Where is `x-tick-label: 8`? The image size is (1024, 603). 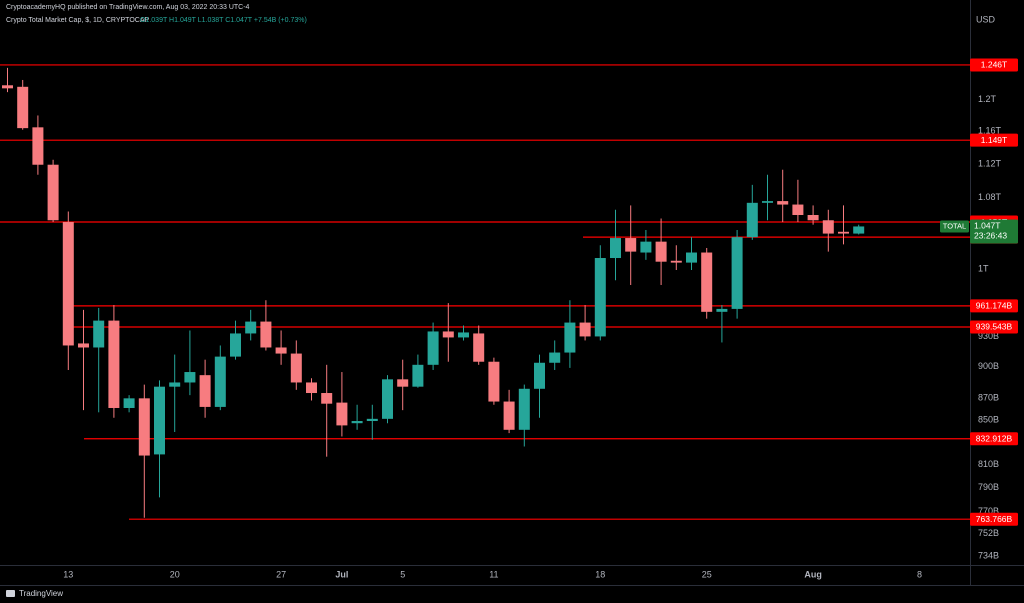 x-tick-label: 8 is located at coordinates (919, 574).